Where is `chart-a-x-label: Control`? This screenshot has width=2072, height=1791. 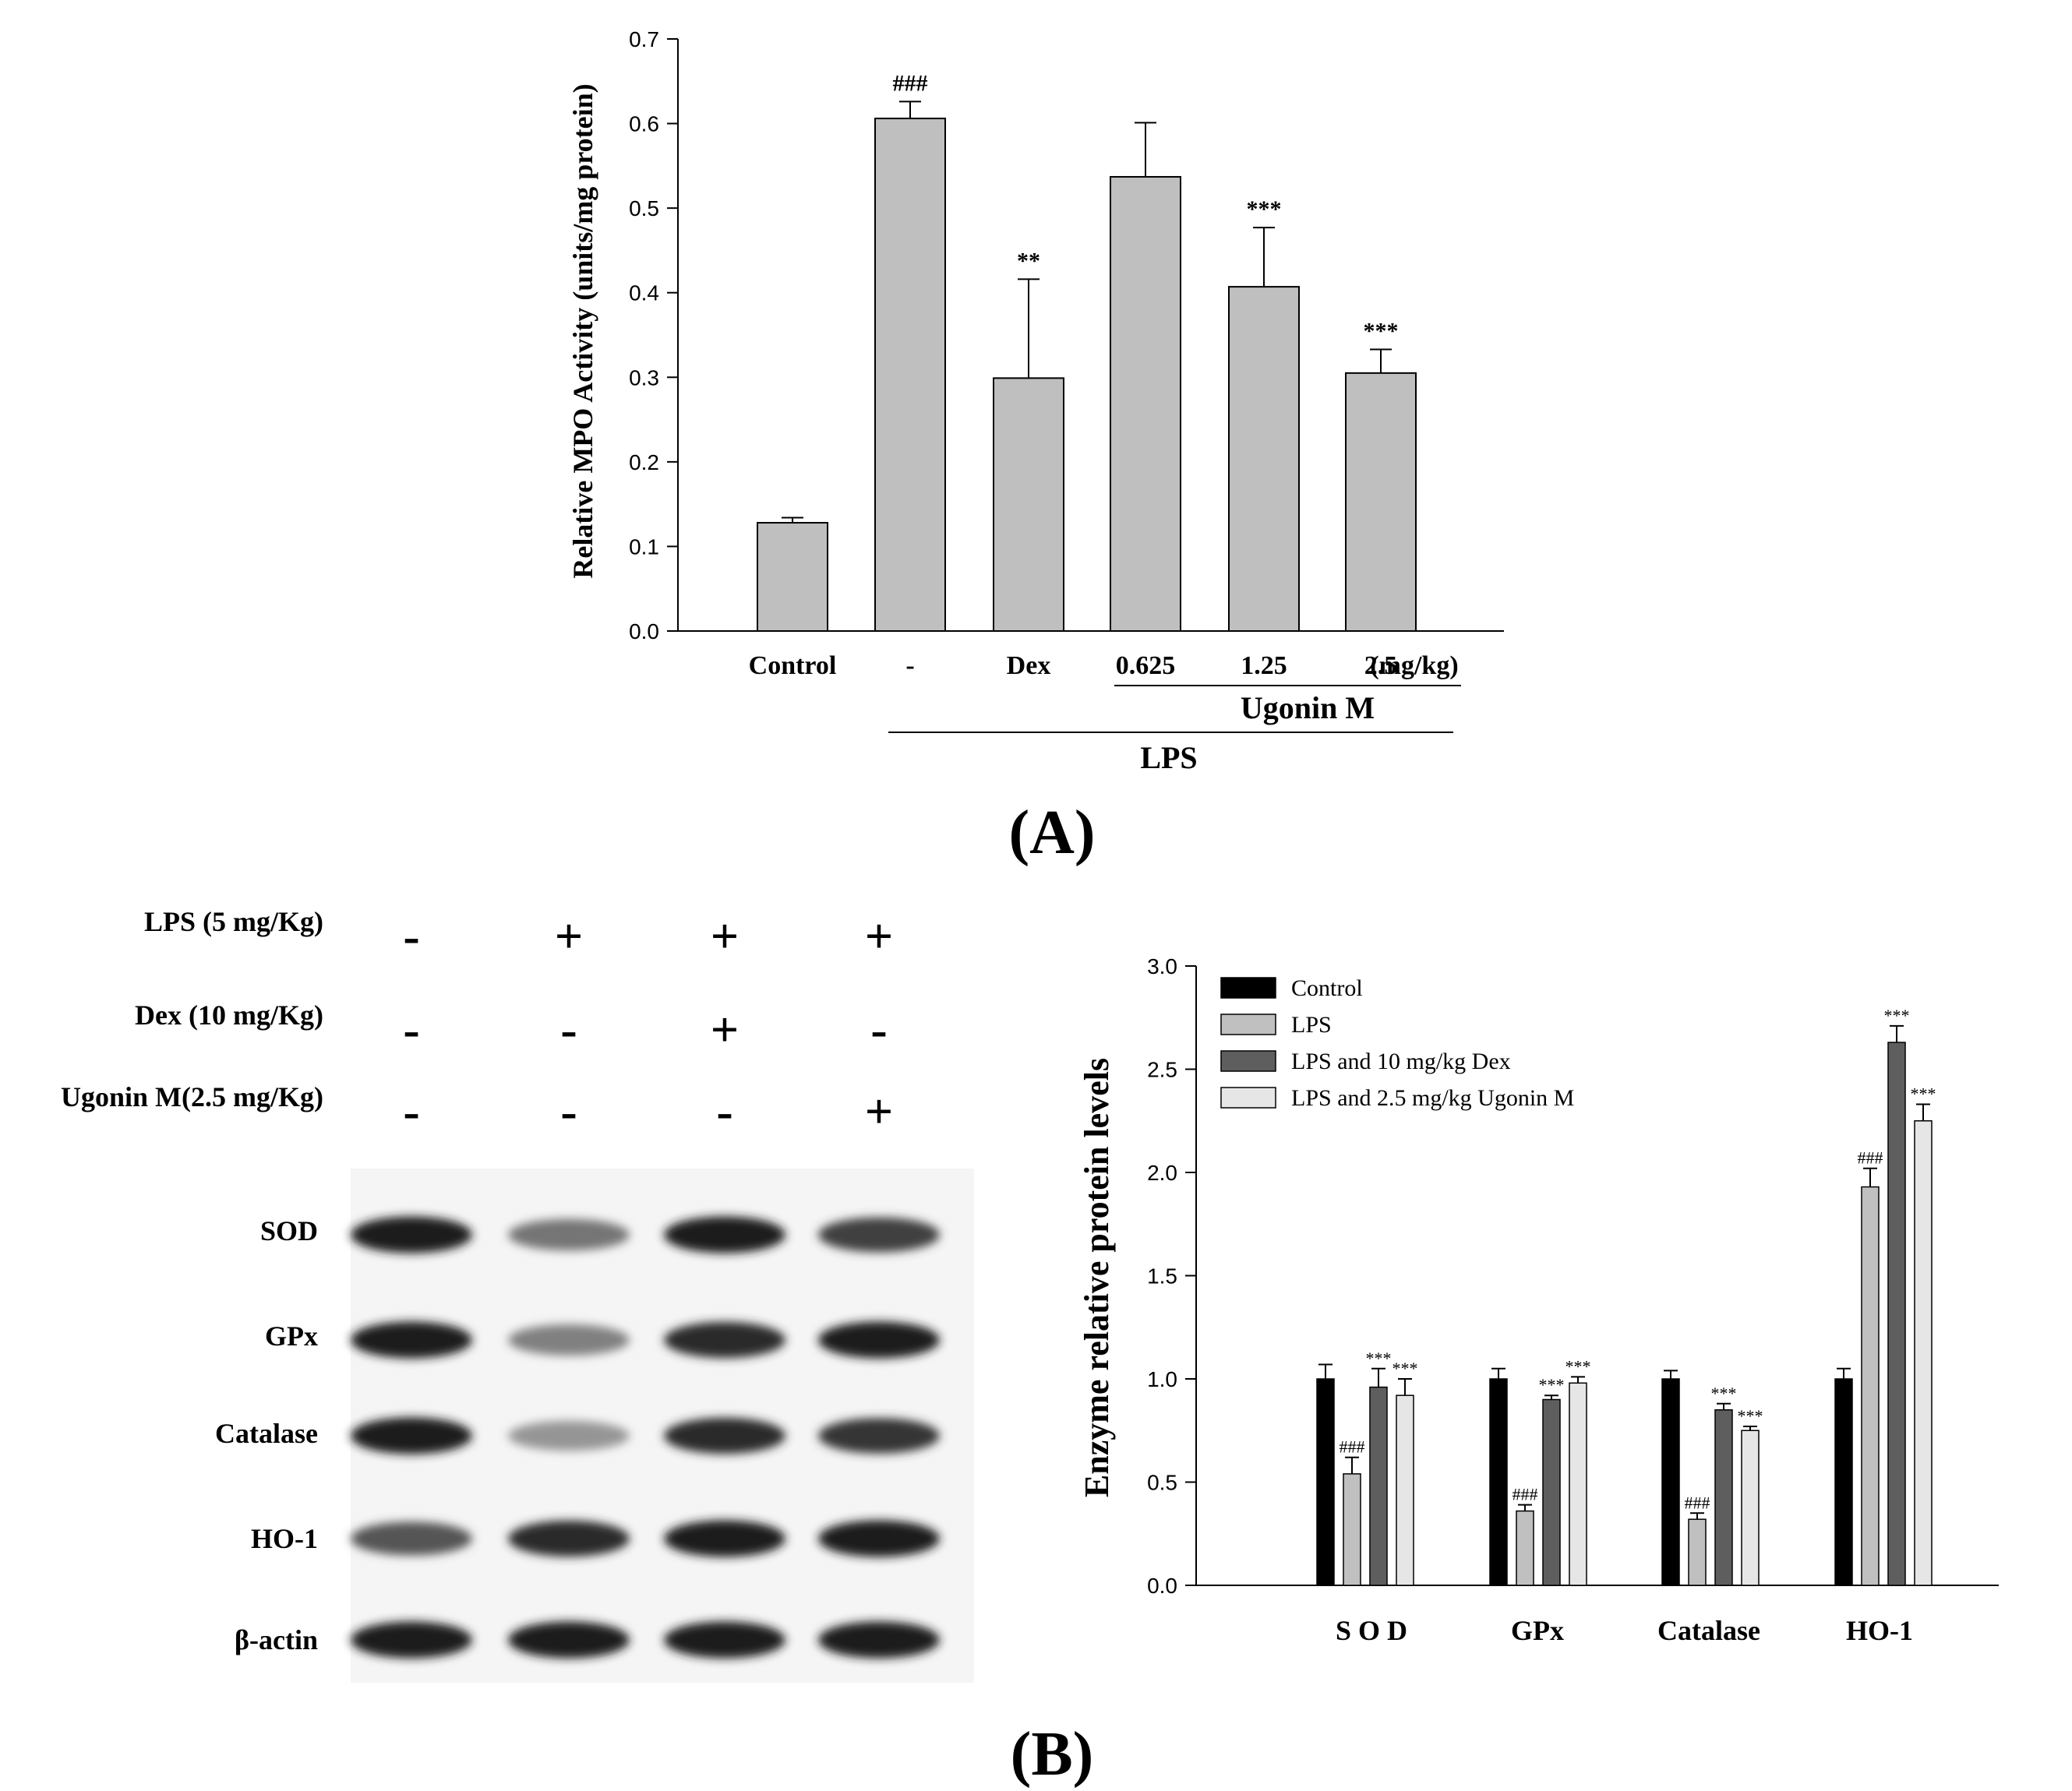 chart-a-x-label: Control is located at coordinates (793, 665).